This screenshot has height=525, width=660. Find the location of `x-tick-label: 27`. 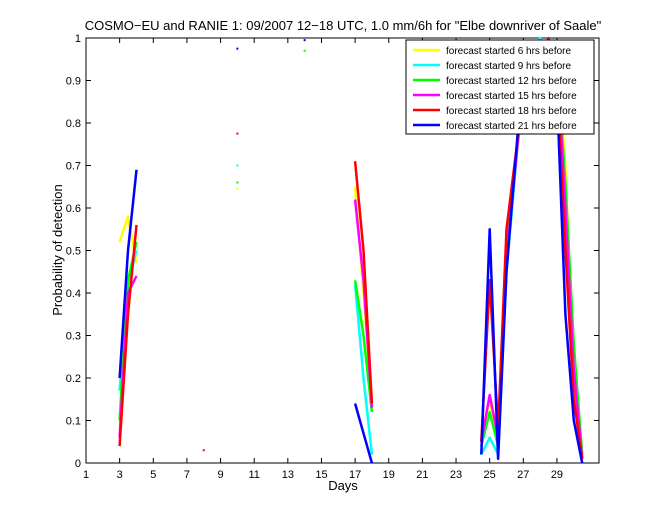

x-tick-label: 27 is located at coordinates (523, 475).